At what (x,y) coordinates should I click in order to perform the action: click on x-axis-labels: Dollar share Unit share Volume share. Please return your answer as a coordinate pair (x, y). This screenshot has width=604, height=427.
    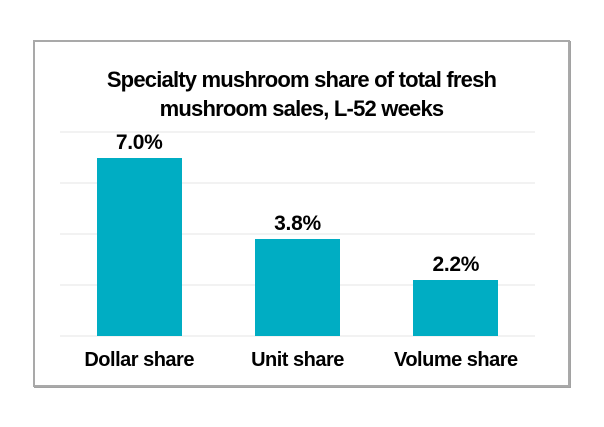
    Looking at the image, I should click on (297, 360).